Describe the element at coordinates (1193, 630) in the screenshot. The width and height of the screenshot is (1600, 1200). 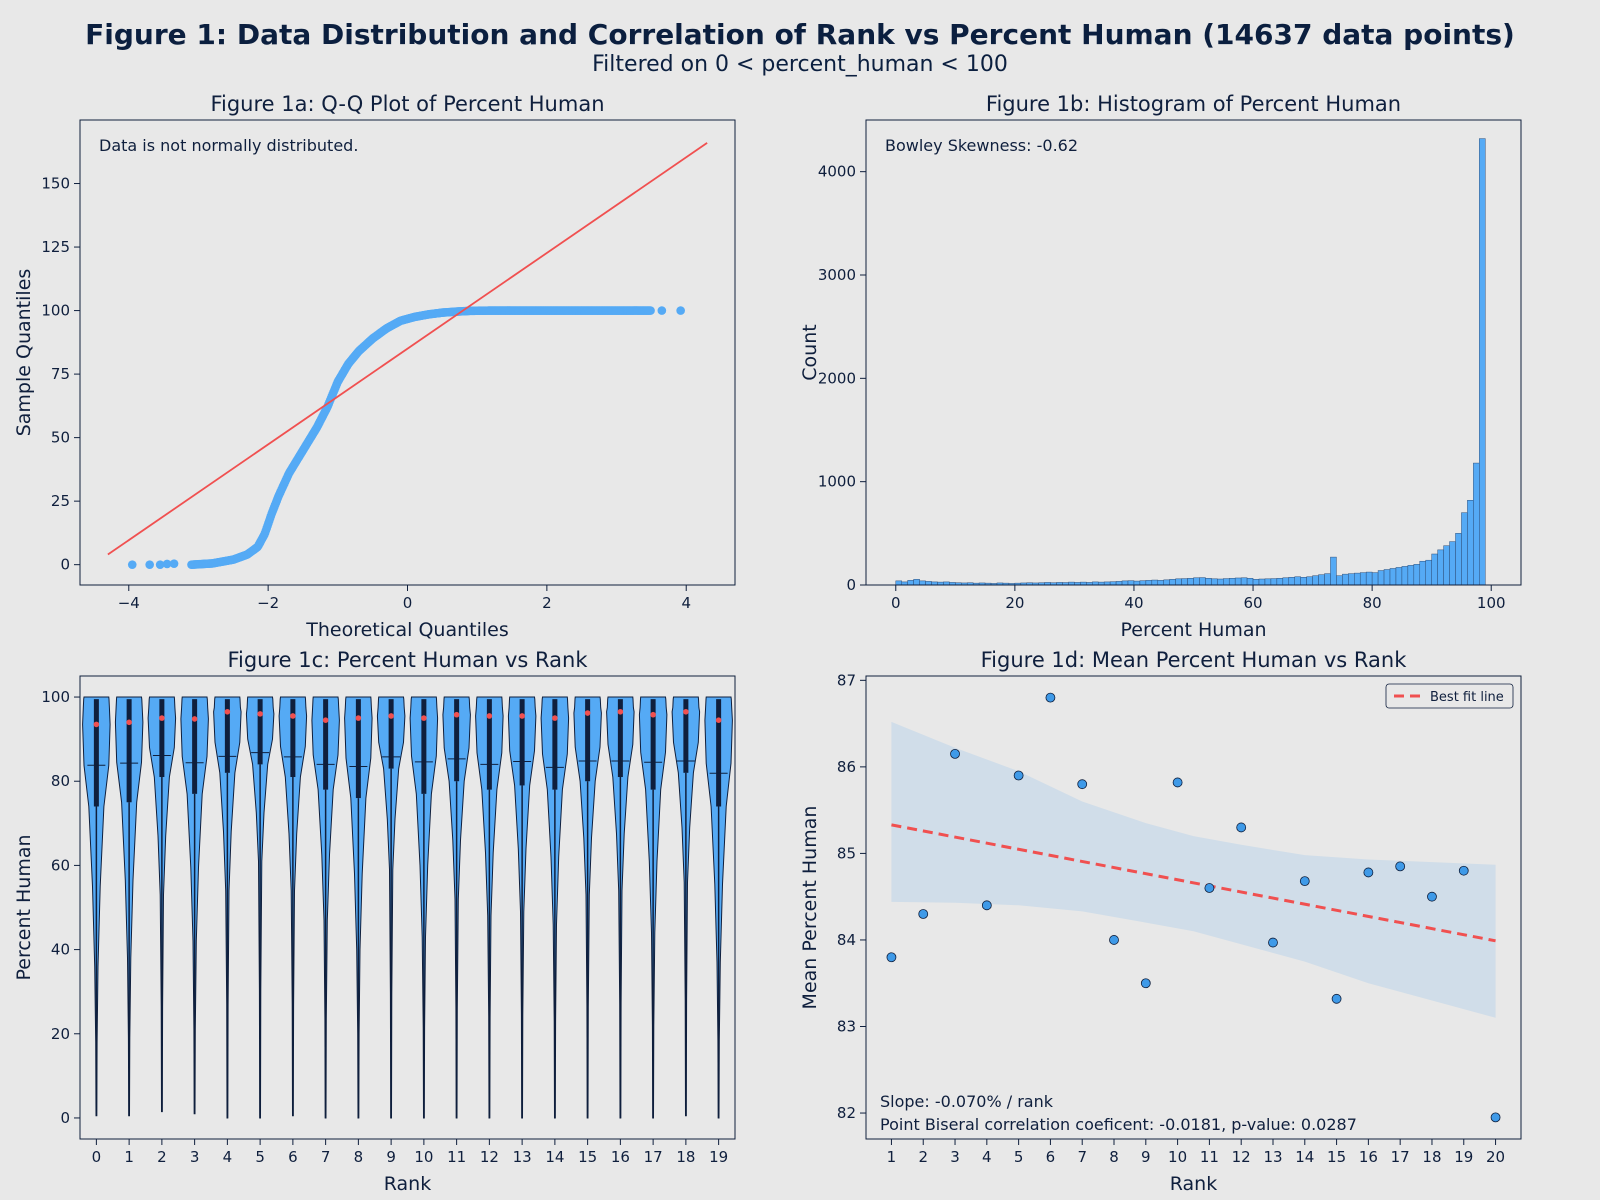
I see `hist-xlabel: Percent Human` at that location.